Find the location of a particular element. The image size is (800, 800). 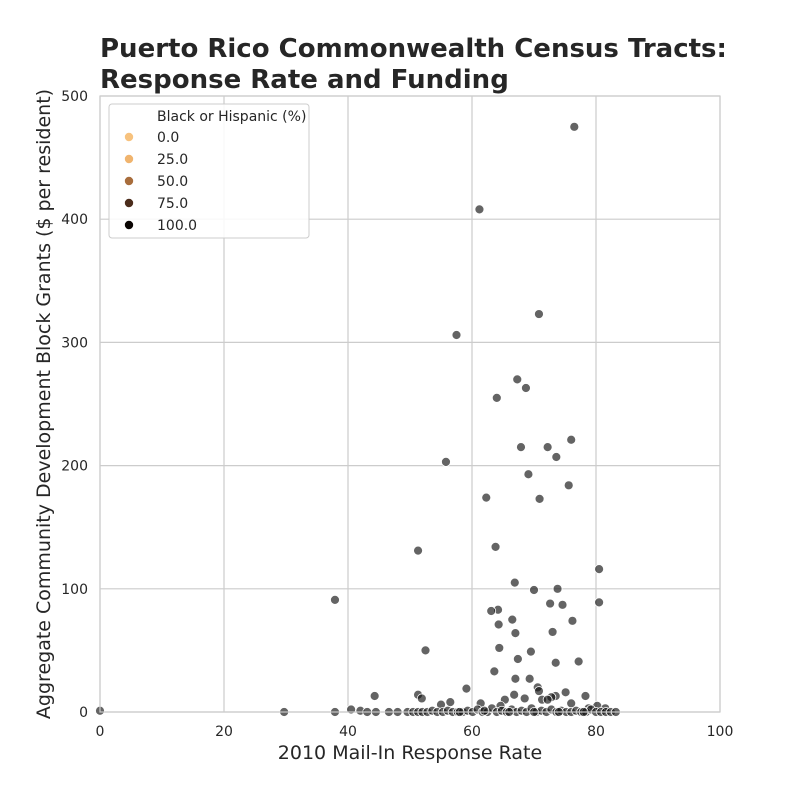

legend-label: 50.0 is located at coordinates (172, 182).